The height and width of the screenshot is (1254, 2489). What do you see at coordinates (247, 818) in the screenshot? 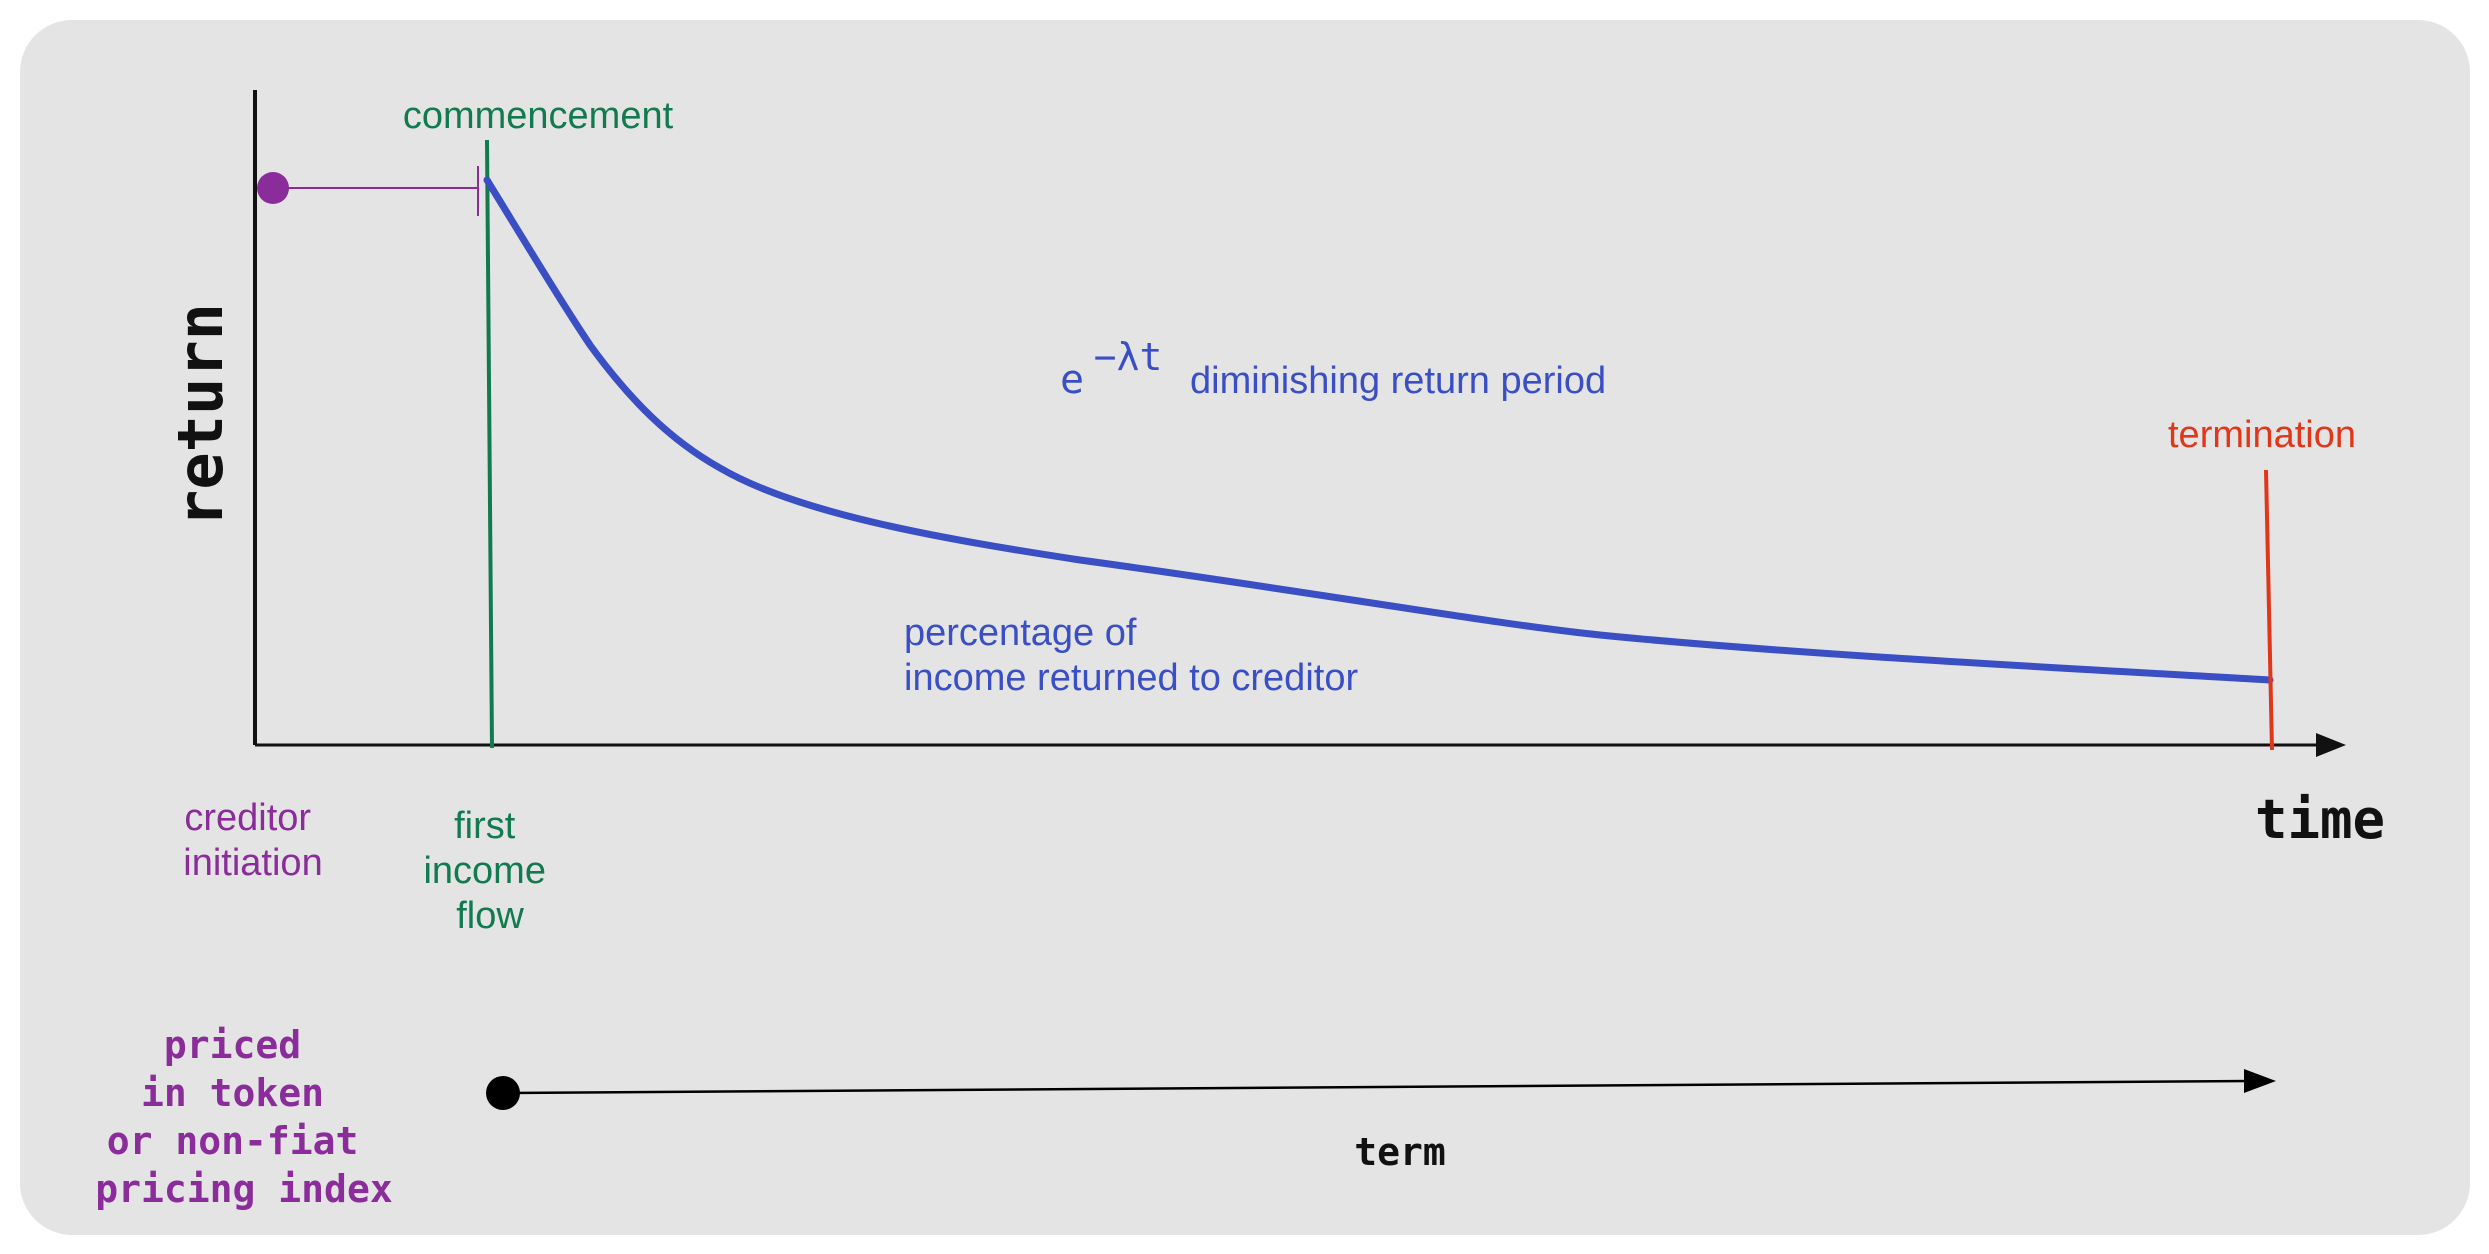
I see `creditor-initiation-line-1: creditor` at bounding box center [247, 818].